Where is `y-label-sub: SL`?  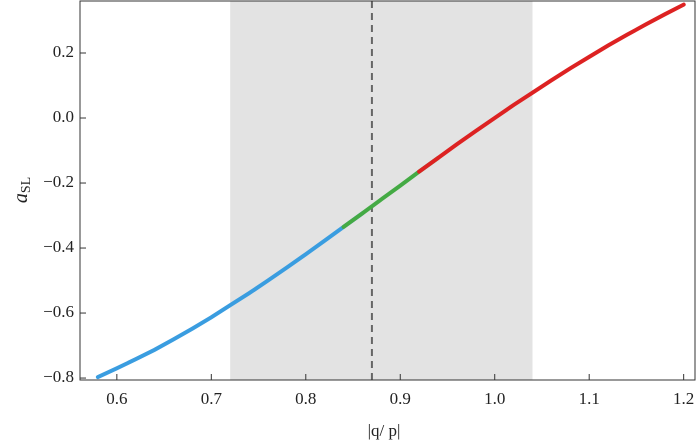
y-label-sub: SL is located at coordinates (26, 185).